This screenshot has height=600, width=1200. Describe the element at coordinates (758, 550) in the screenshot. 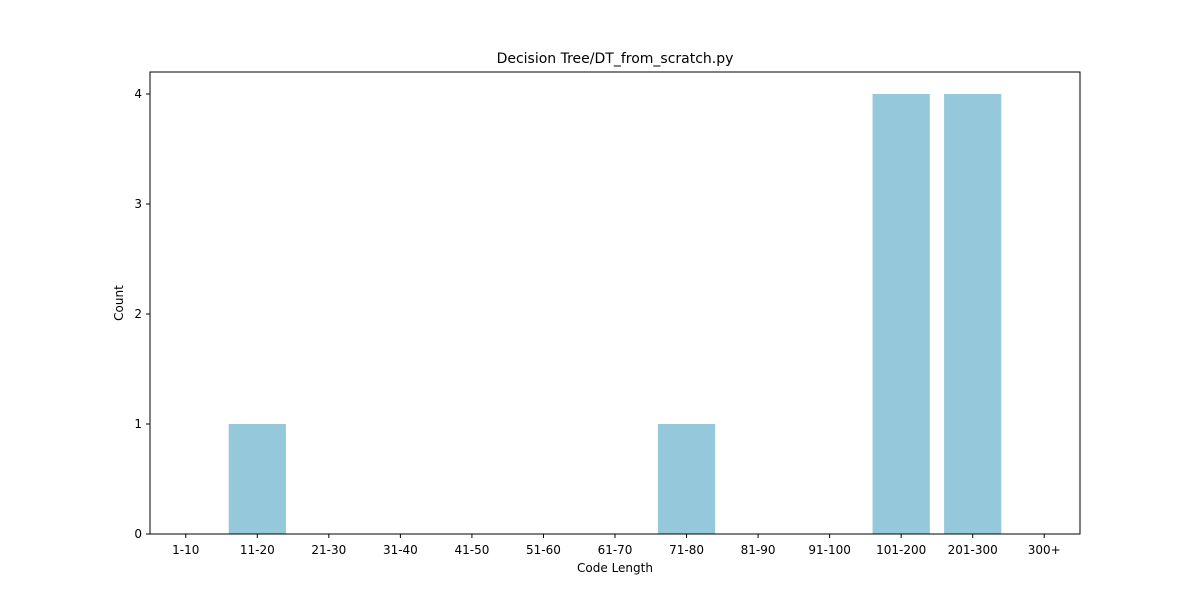

I see `x-tick-label: 81-90` at that location.